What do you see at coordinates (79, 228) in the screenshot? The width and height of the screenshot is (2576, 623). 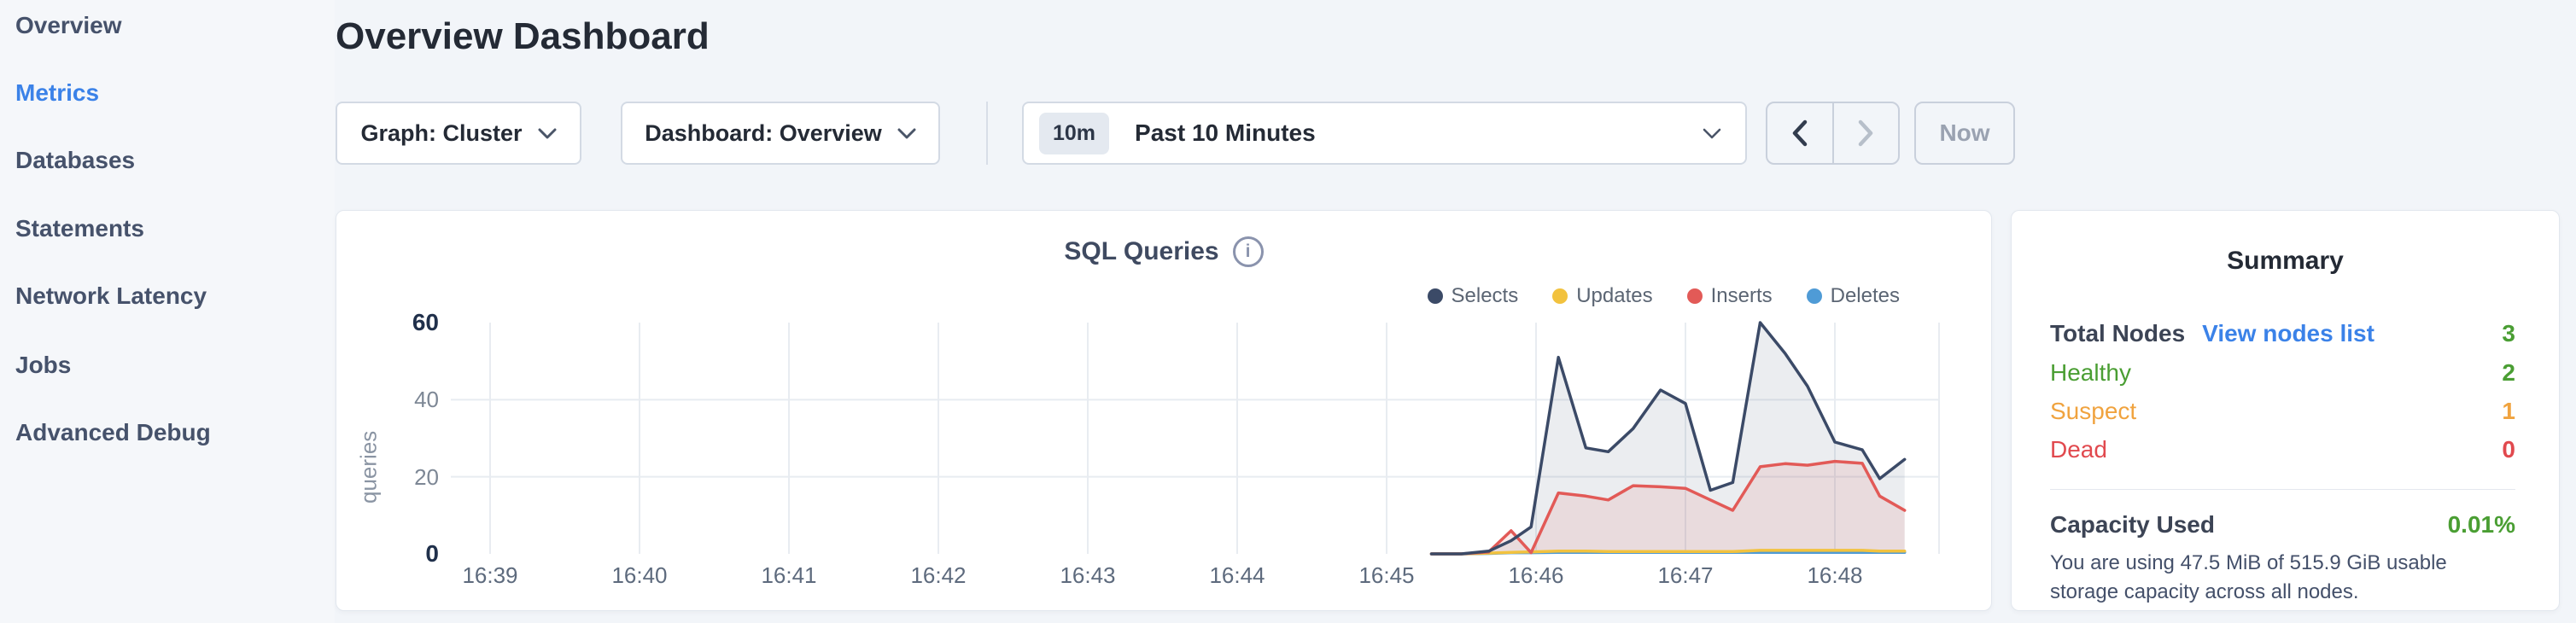 I see `sidebar-item-statements: Statements` at bounding box center [79, 228].